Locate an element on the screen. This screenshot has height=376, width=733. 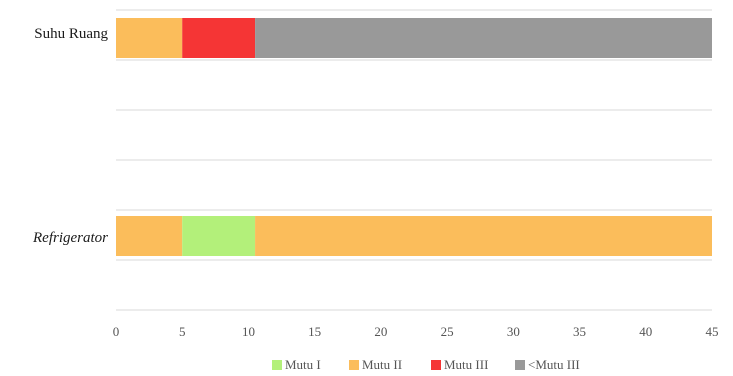
x-tick-labels: 0 5 10 15 20 25 30 35 40 45 is located at coordinates (416, 331).